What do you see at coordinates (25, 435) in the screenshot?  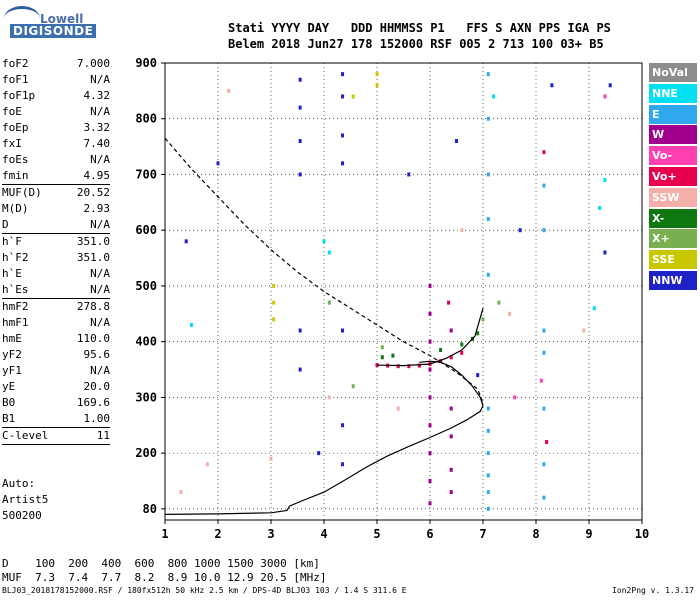 I see `param-name: C-level` at bounding box center [25, 435].